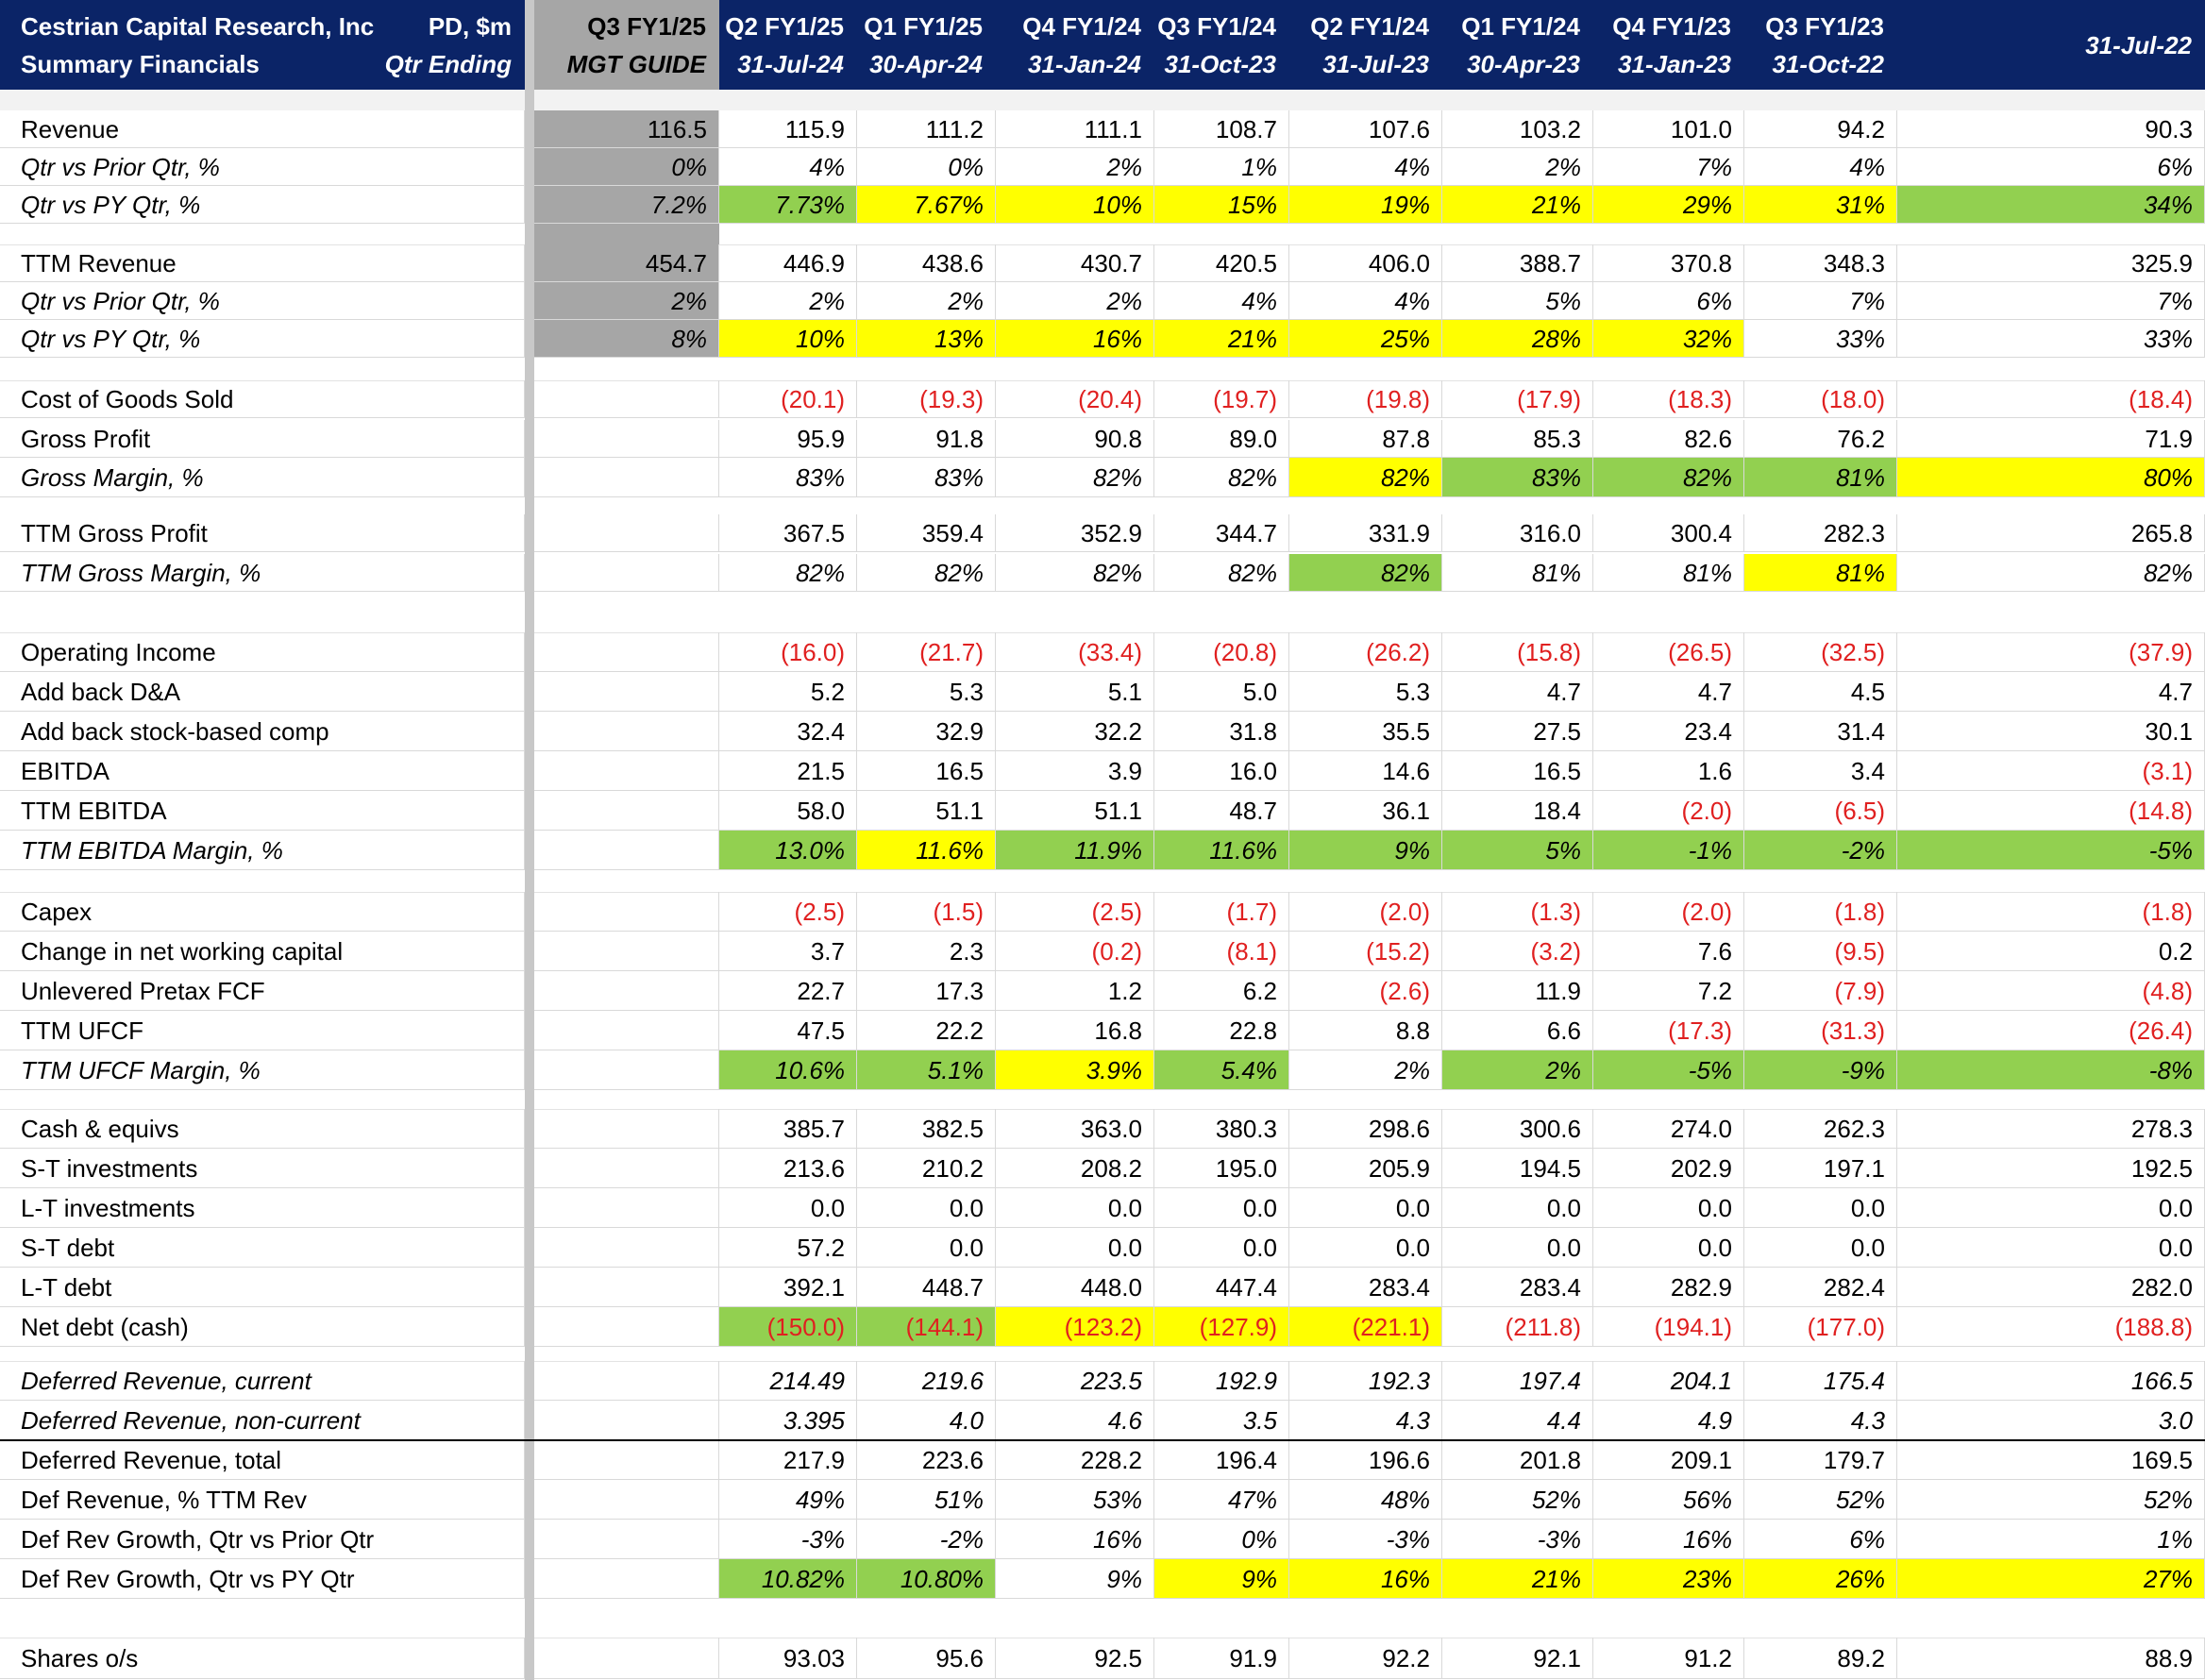 Image resolution: width=2205 pixels, height=1680 pixels. Describe the element at coordinates (1517, 1168) in the screenshot. I see `value-cell: 194.5` at that location.